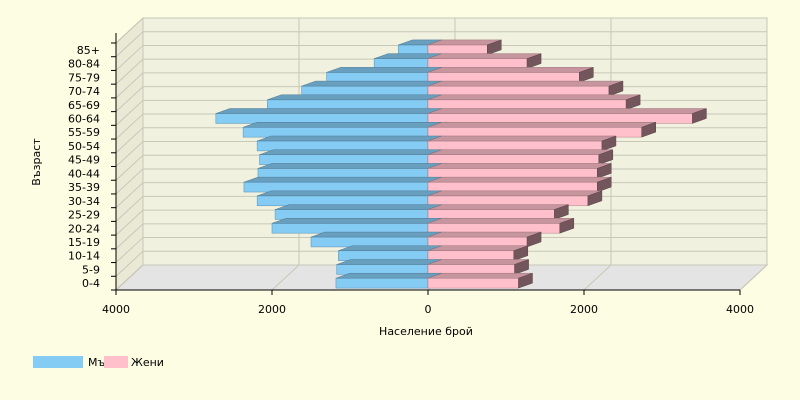 The width and height of the screenshot is (800, 400). I want to click on bar-male-0-4-top, so click(389, 275).